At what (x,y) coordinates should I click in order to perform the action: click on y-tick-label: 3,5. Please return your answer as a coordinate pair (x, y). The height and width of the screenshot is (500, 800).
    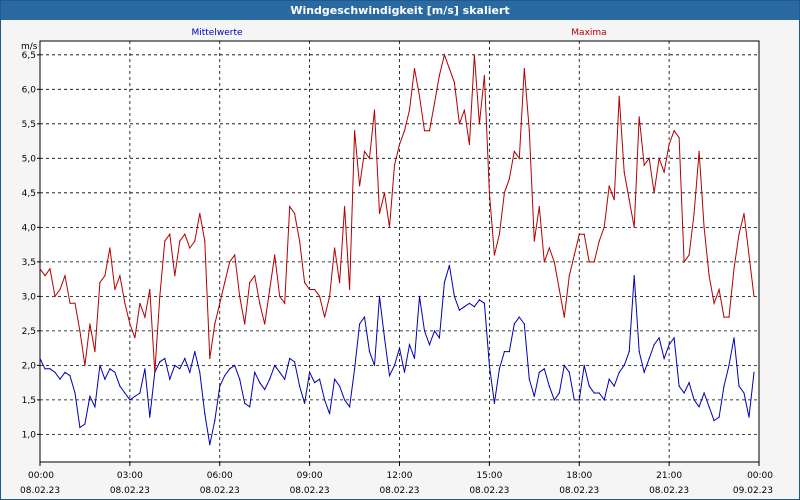
    Looking at the image, I should click on (29, 263).